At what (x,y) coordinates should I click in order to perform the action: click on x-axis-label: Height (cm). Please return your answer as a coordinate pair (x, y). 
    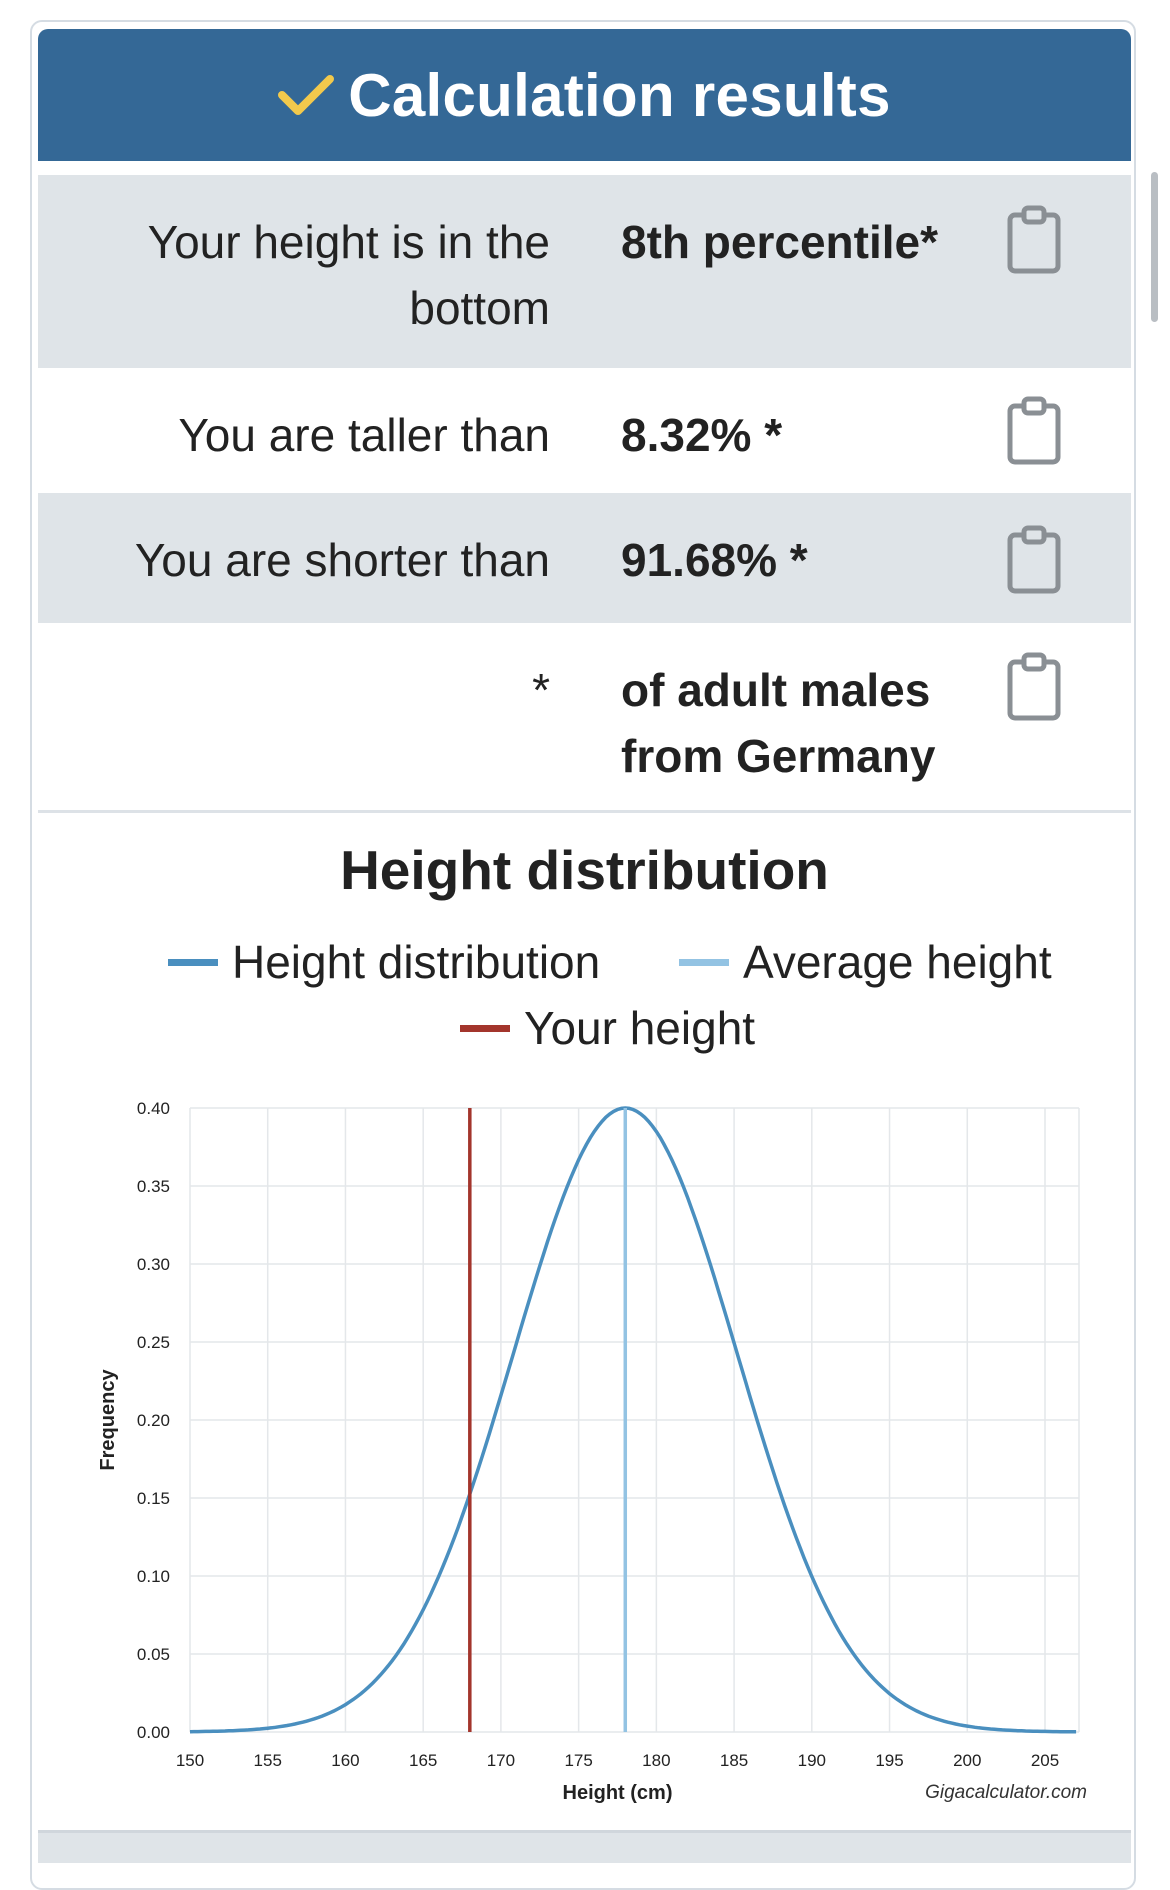
    Looking at the image, I should click on (618, 1793).